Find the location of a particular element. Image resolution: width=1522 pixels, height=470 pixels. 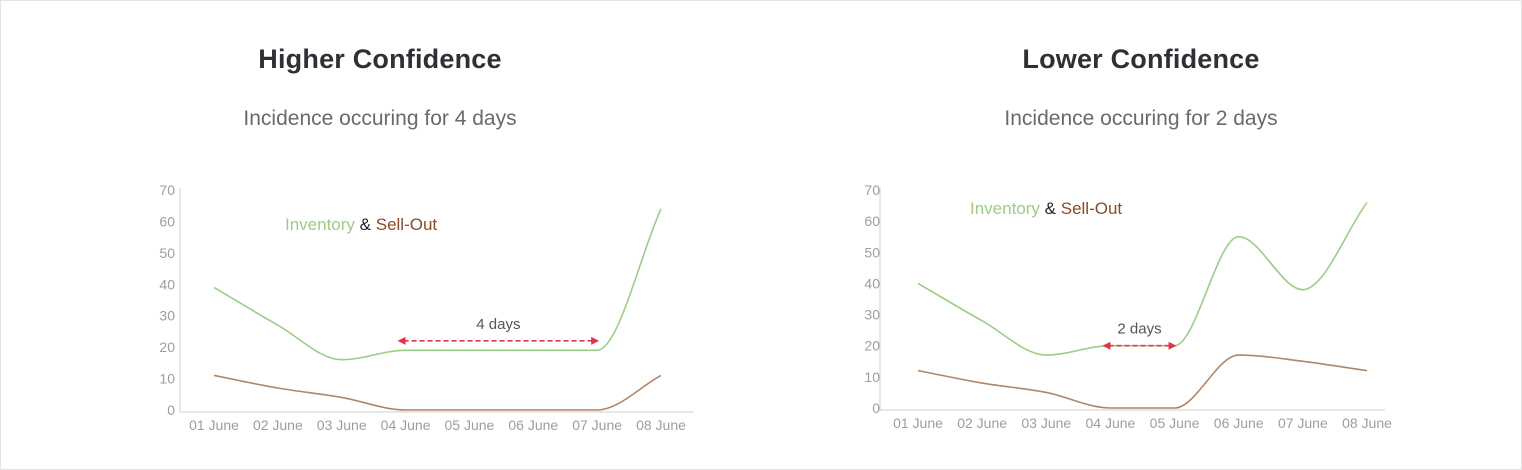

chart-subtitle: Incidence occuring for 4 days is located at coordinates (380, 118).